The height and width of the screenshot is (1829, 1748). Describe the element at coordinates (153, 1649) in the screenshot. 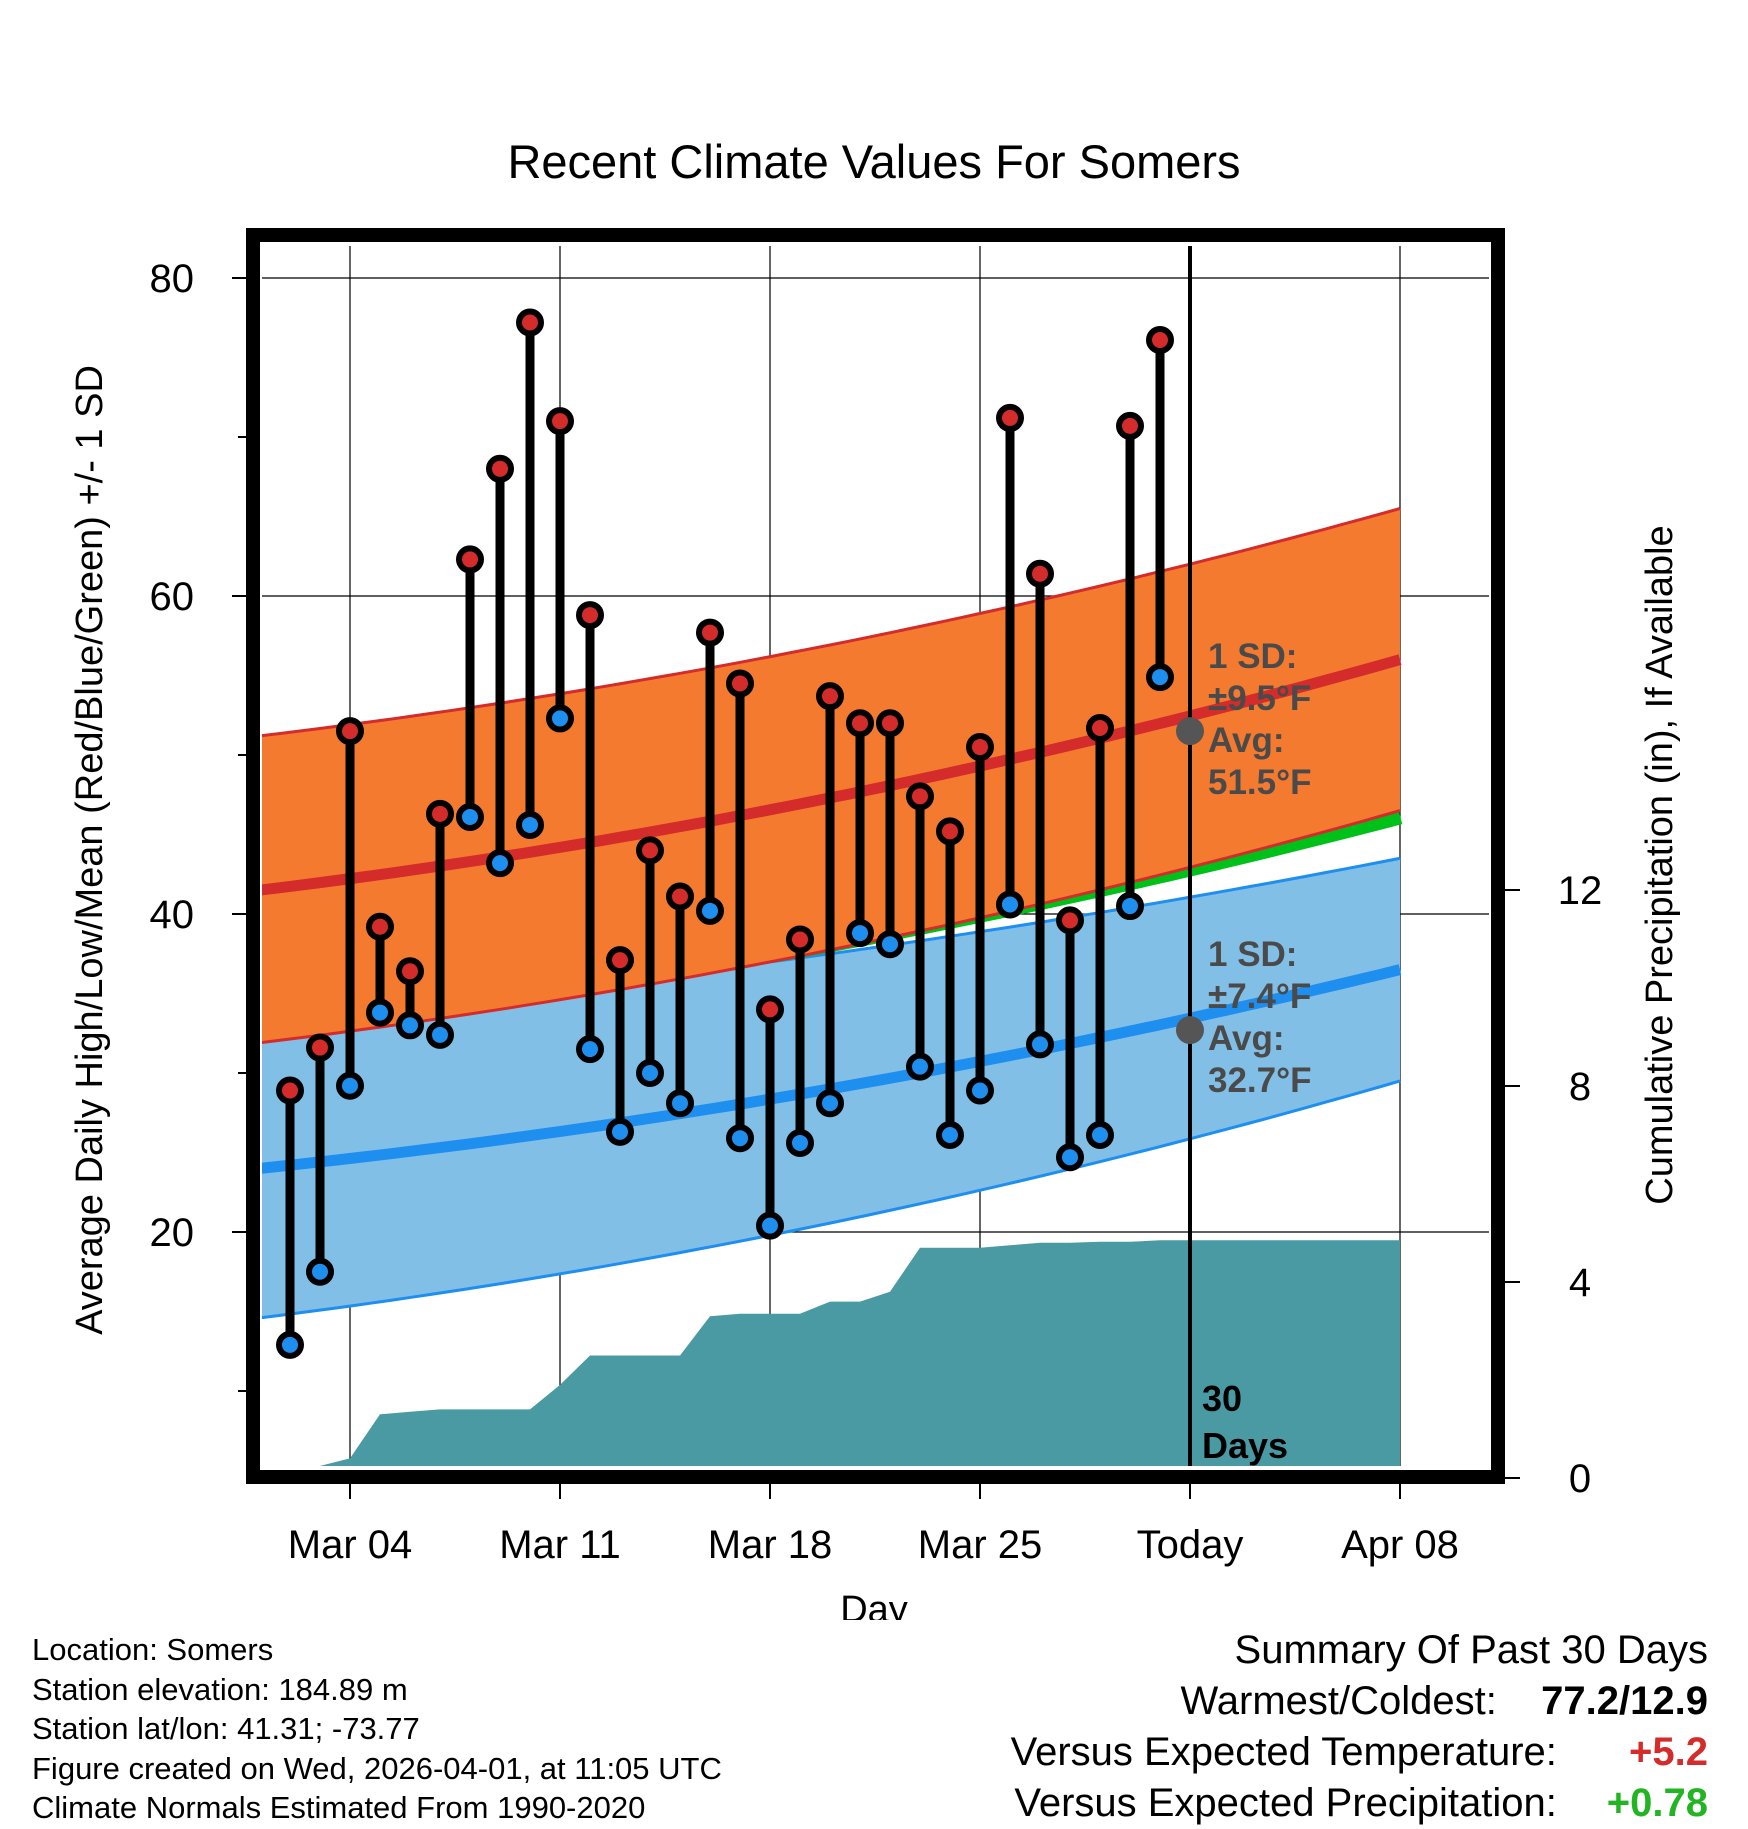

I see `location-text: Location: Somers` at that location.